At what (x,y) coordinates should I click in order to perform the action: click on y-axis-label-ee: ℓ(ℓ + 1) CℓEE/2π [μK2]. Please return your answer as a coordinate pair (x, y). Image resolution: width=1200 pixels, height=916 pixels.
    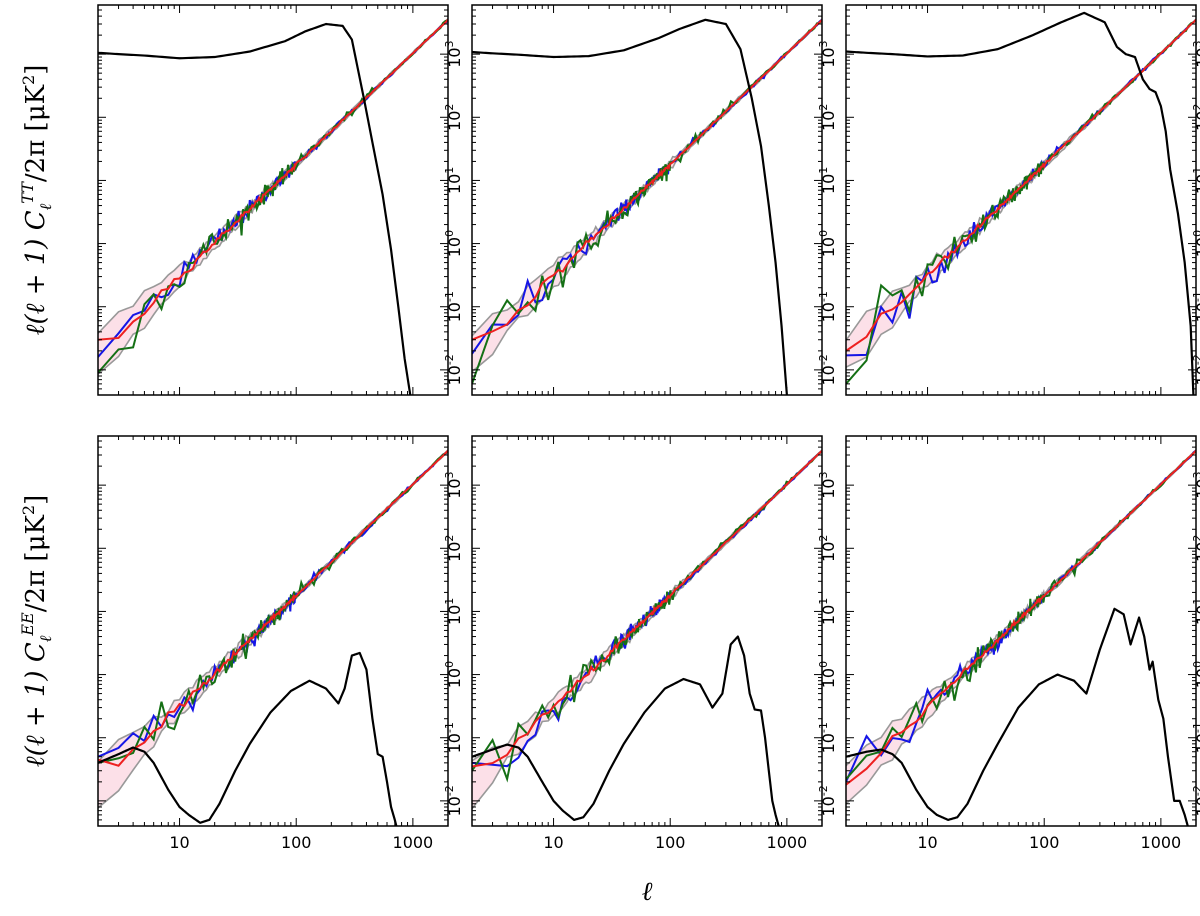
    Looking at the image, I should click on (36, 631).